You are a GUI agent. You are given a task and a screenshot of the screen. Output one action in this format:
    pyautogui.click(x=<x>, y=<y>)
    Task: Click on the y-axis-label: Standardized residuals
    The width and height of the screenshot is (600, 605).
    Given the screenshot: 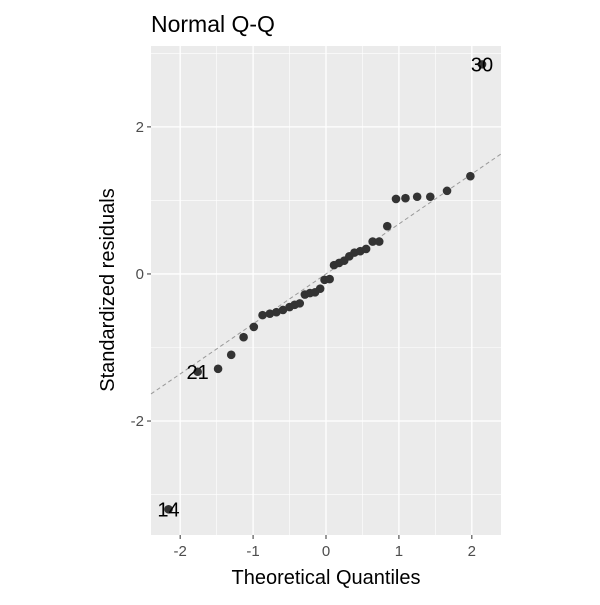 What is the action you would take?
    pyautogui.click(x=108, y=289)
    